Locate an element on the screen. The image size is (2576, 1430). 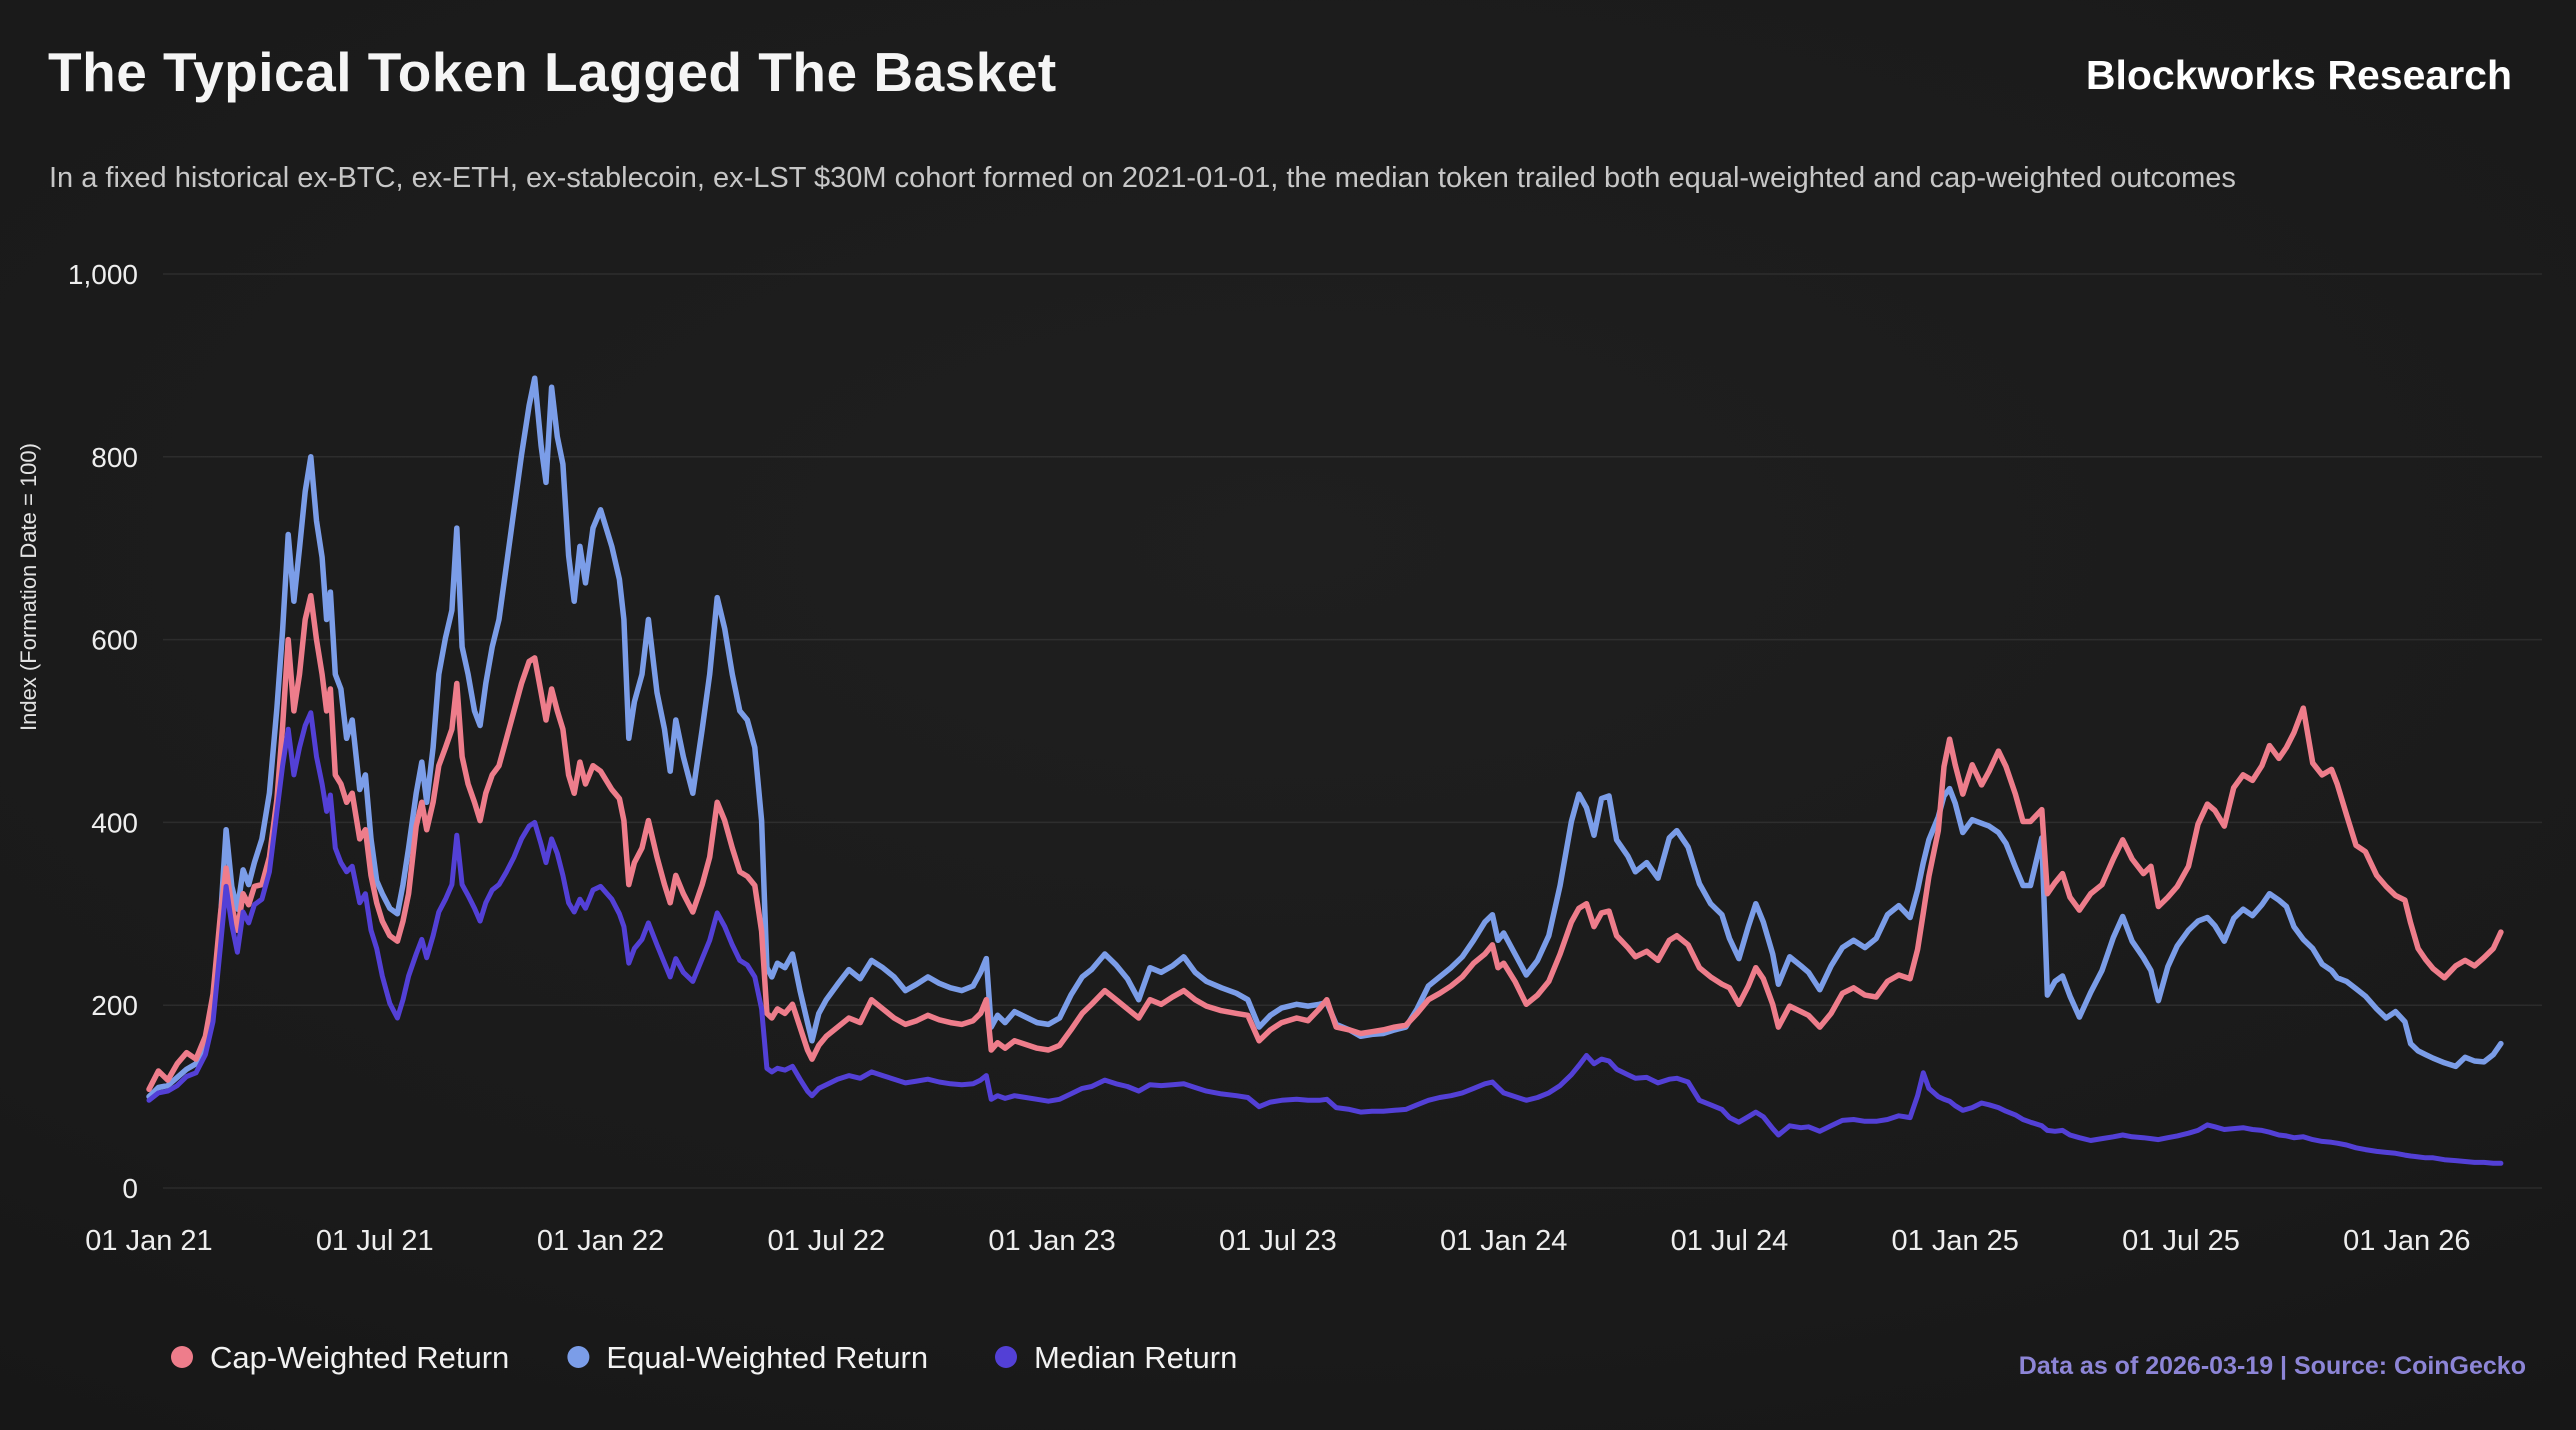
x-axis-tick-label: 01 Jul 22 is located at coordinates (826, 1241).